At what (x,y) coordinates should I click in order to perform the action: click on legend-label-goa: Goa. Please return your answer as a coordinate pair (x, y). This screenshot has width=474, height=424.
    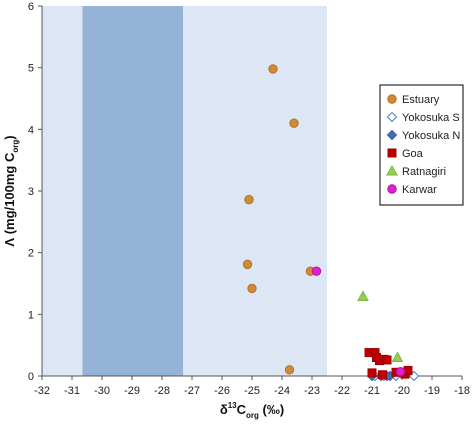
    Looking at the image, I should click on (413, 154).